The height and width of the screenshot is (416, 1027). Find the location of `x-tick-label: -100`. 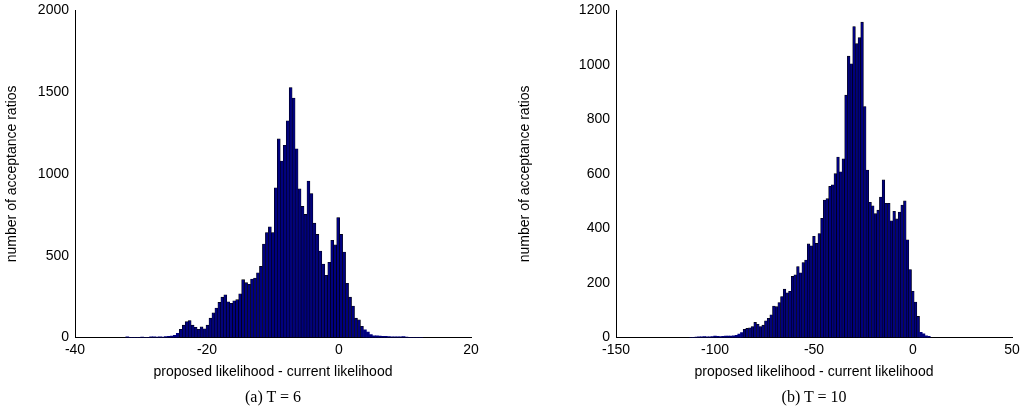

x-tick-label: -100 is located at coordinates (715, 348).